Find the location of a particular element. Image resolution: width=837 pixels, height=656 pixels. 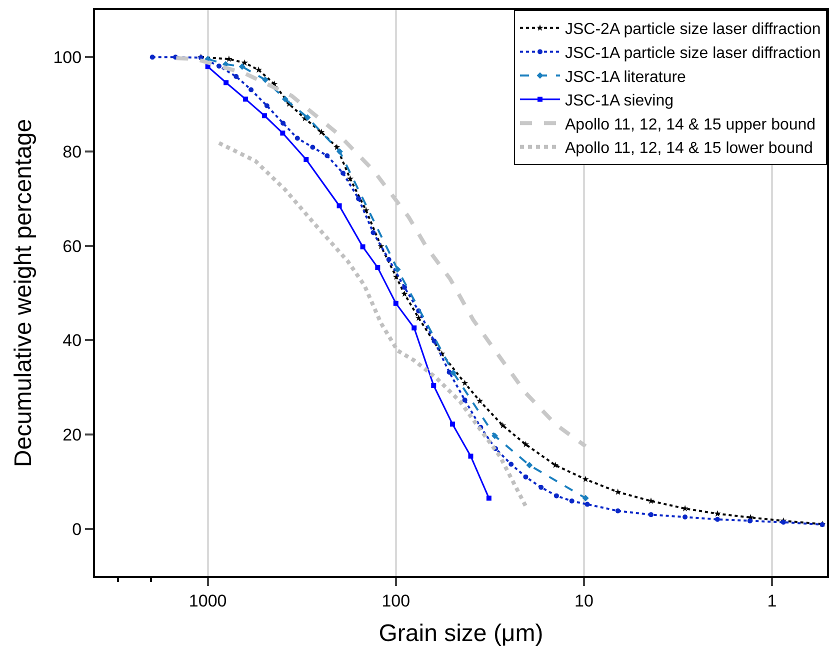

y-tick-label: 0 is located at coordinates (77, 529).